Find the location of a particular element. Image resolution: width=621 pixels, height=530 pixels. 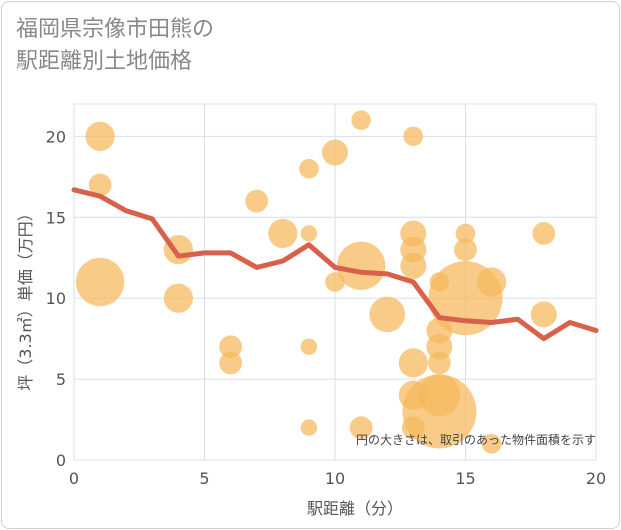

y-tick-label: 10 is located at coordinates (56, 298).